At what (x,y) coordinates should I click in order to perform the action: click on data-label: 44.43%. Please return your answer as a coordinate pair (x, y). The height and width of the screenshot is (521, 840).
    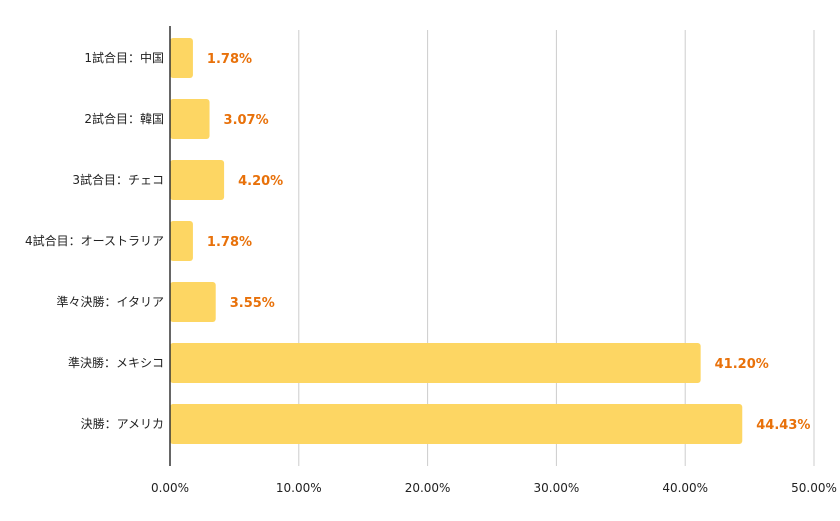
    Looking at the image, I should click on (783, 425).